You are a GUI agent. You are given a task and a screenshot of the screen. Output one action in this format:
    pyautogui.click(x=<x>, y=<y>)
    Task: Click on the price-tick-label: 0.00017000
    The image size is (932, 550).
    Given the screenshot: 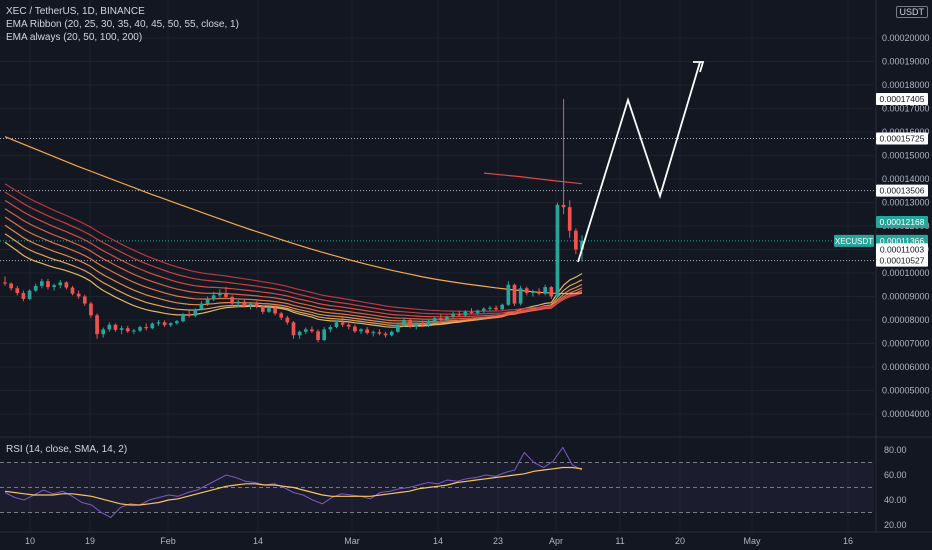 What is the action you would take?
    pyautogui.click(x=906, y=109)
    